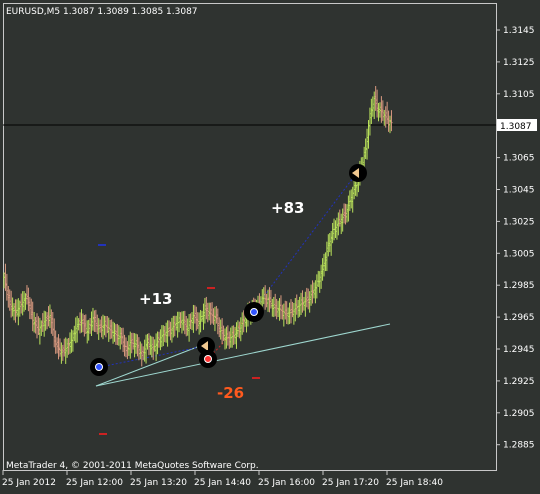 The height and width of the screenshot is (494, 540). Describe the element at coordinates (519, 159) in the screenshot. I see `price-tick-label: 1.3065` at that location.